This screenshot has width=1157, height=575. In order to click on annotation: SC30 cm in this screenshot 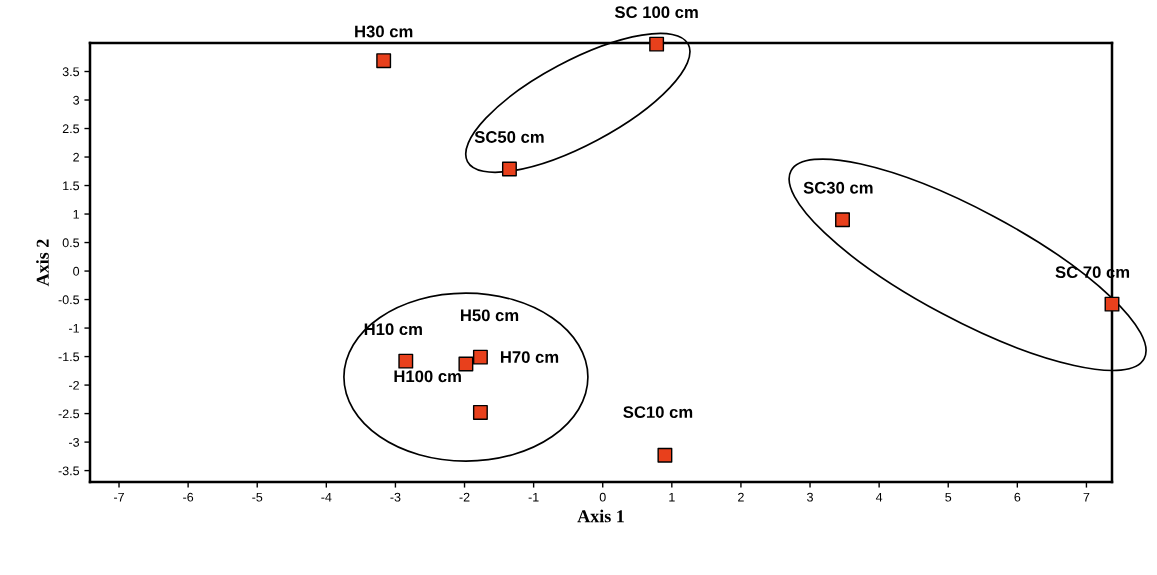, I will do `click(838, 187)`.